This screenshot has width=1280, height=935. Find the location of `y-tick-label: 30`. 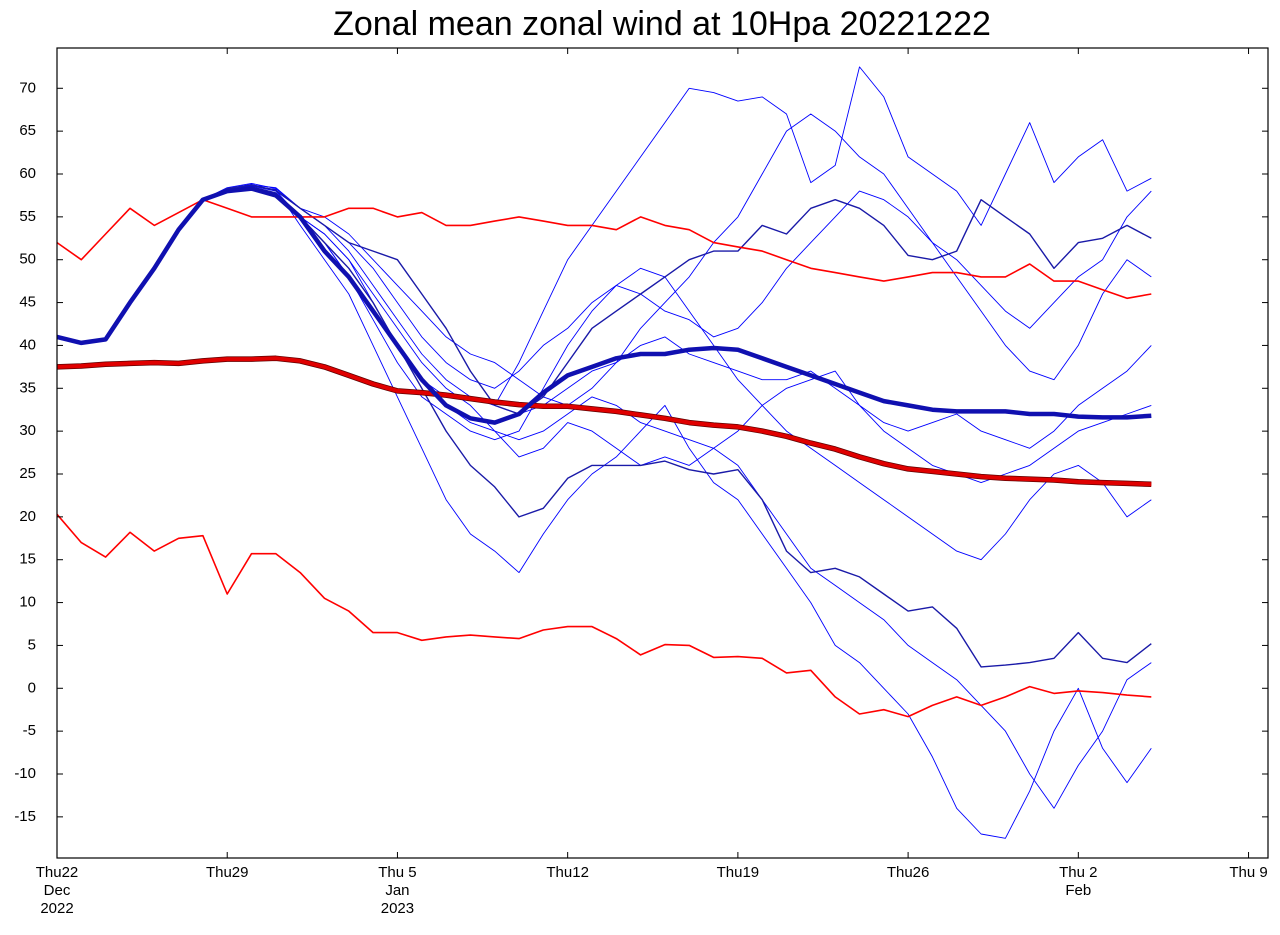

y-tick-label: 30 is located at coordinates (27, 430).